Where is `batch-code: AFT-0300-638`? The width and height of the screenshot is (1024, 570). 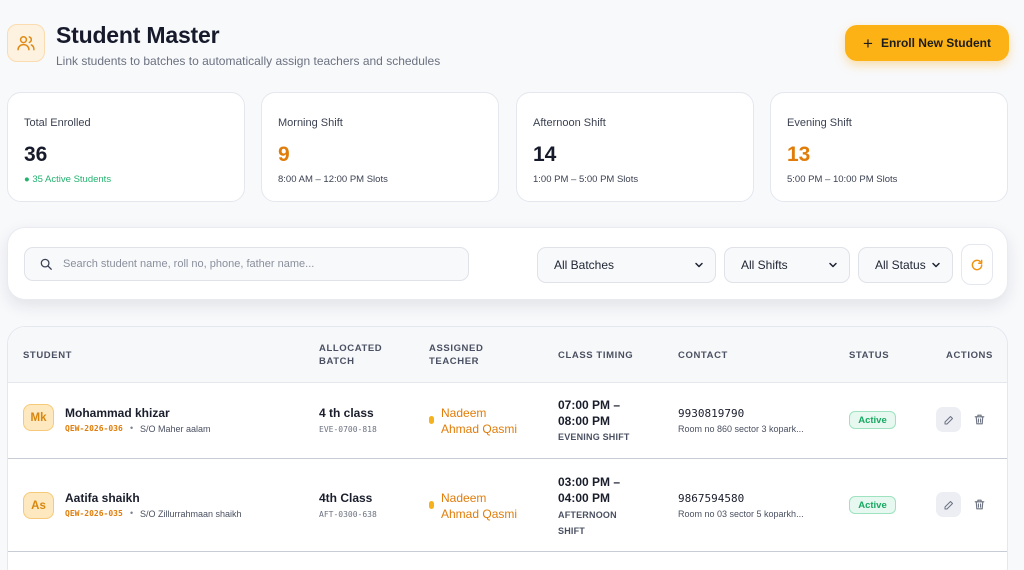 batch-code: AFT-0300-638 is located at coordinates (348, 514).